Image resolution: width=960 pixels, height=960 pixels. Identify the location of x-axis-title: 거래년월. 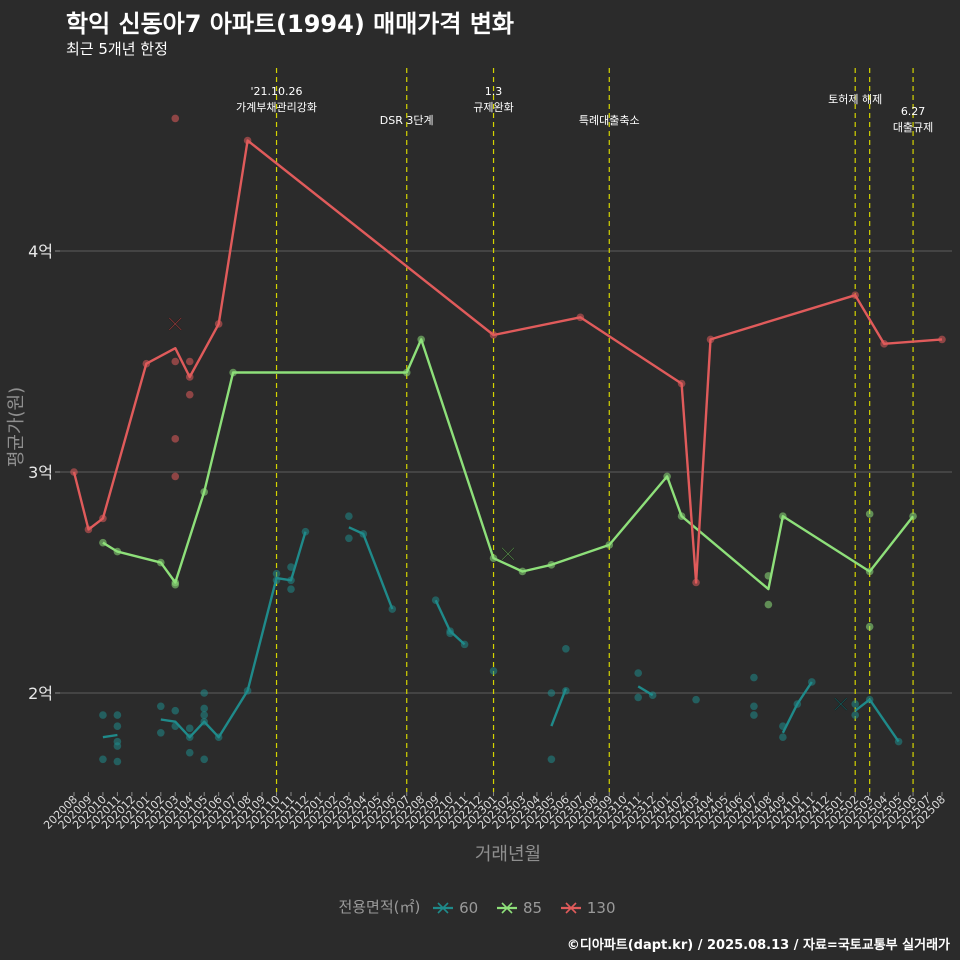
(508, 854).